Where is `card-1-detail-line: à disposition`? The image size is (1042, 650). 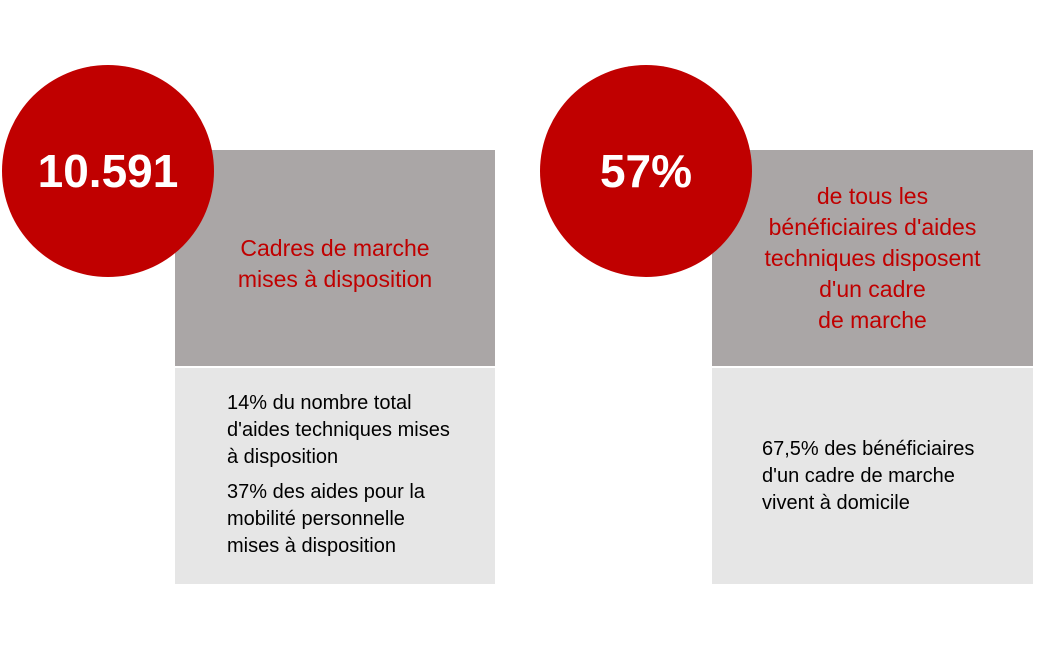 card-1-detail-line: à disposition is located at coordinates (283, 457).